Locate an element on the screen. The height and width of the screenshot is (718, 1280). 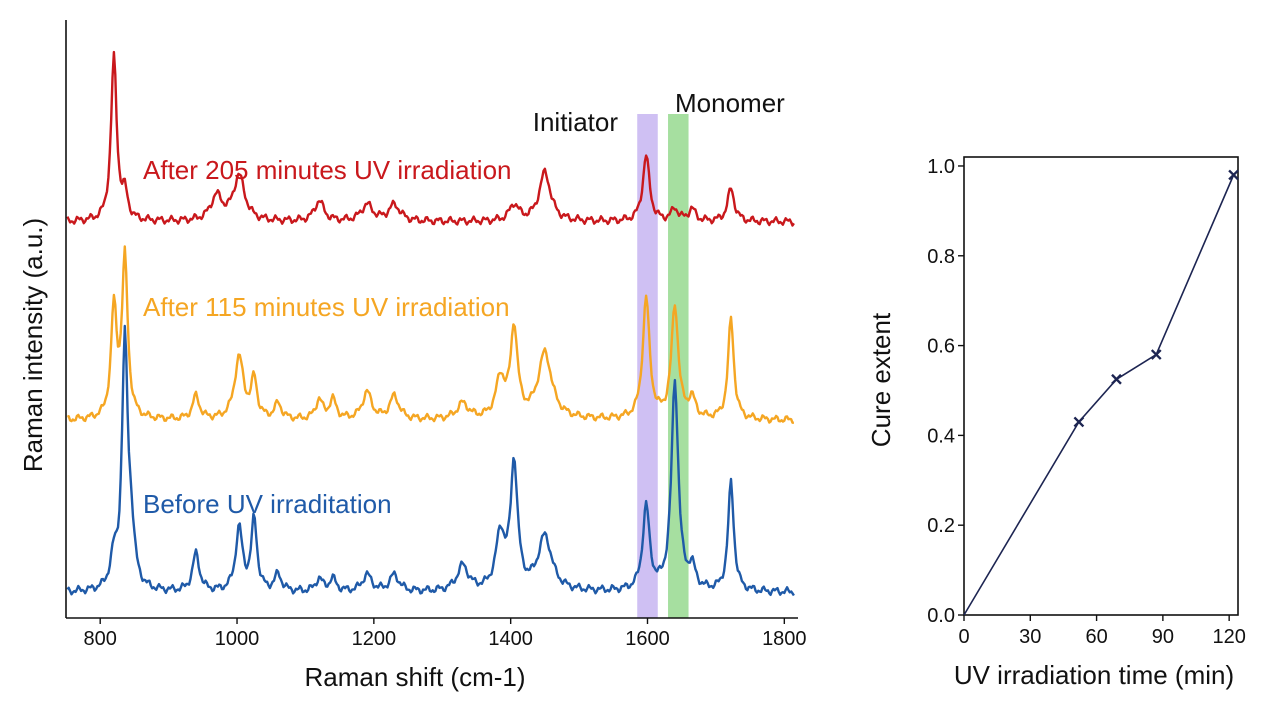
x-tick-label: 0 is located at coordinates (963, 637).